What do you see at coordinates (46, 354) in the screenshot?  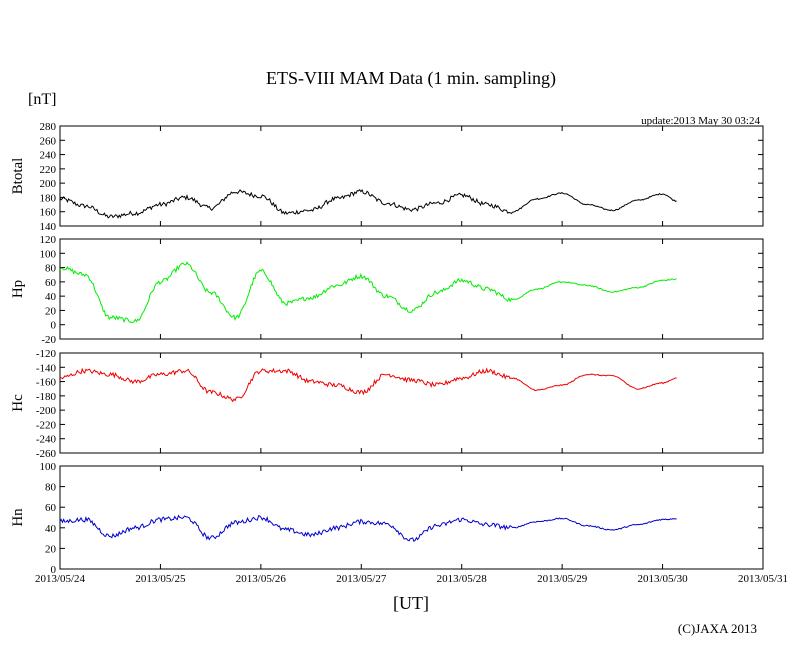 I see `y-tick-label: -120` at bounding box center [46, 354].